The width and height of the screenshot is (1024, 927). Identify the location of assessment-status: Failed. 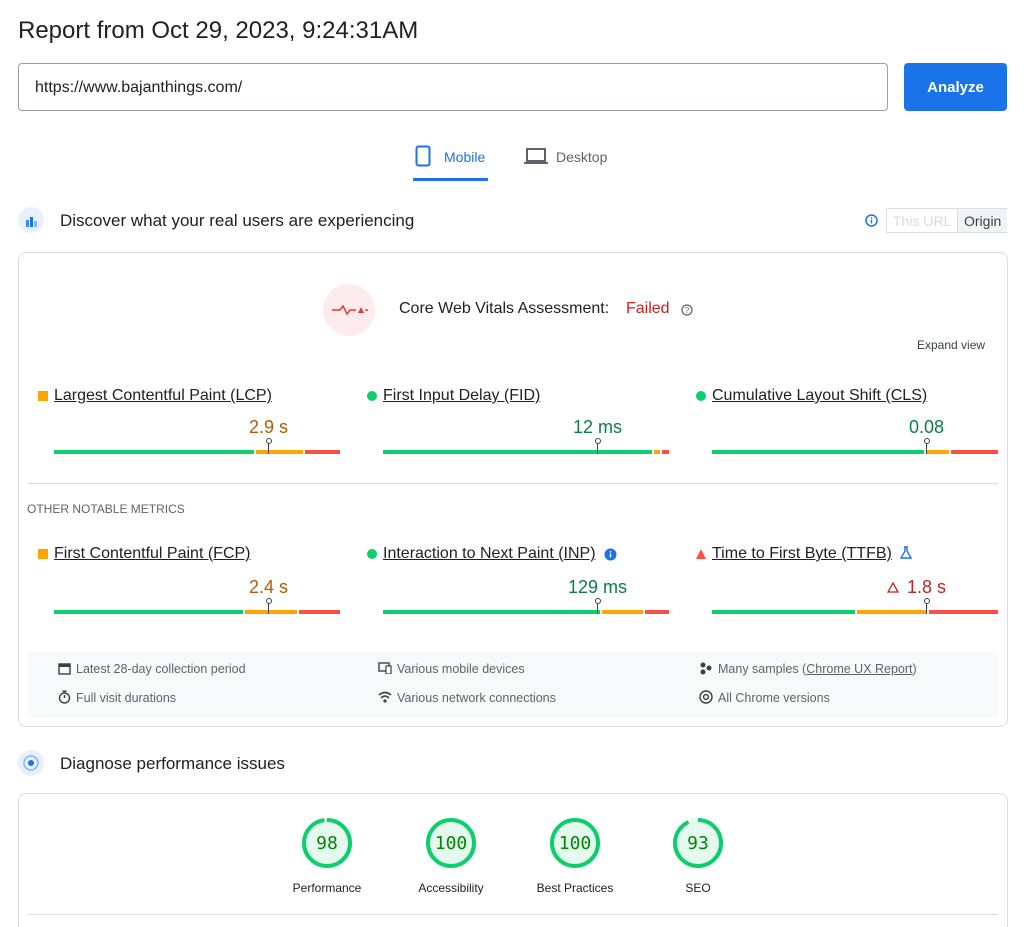
(648, 308).